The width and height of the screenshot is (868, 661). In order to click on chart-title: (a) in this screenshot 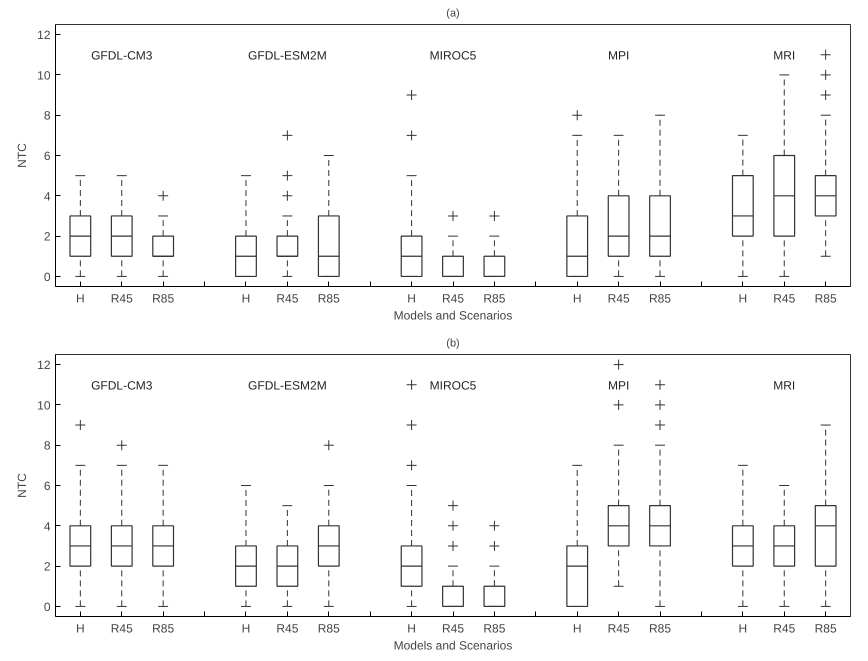, I will do `click(453, 14)`.